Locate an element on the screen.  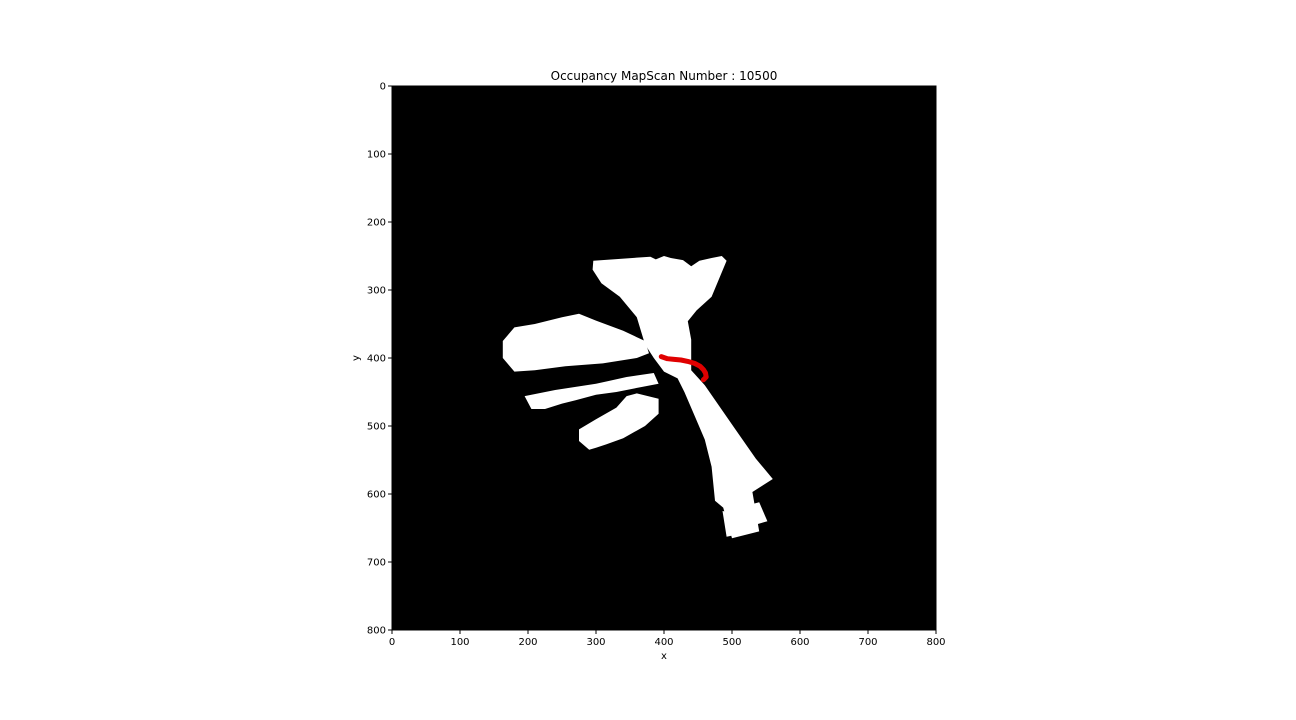
x-axis: 0 100 200 300 400 500 600 700 800 is located at coordinates (667, 639).